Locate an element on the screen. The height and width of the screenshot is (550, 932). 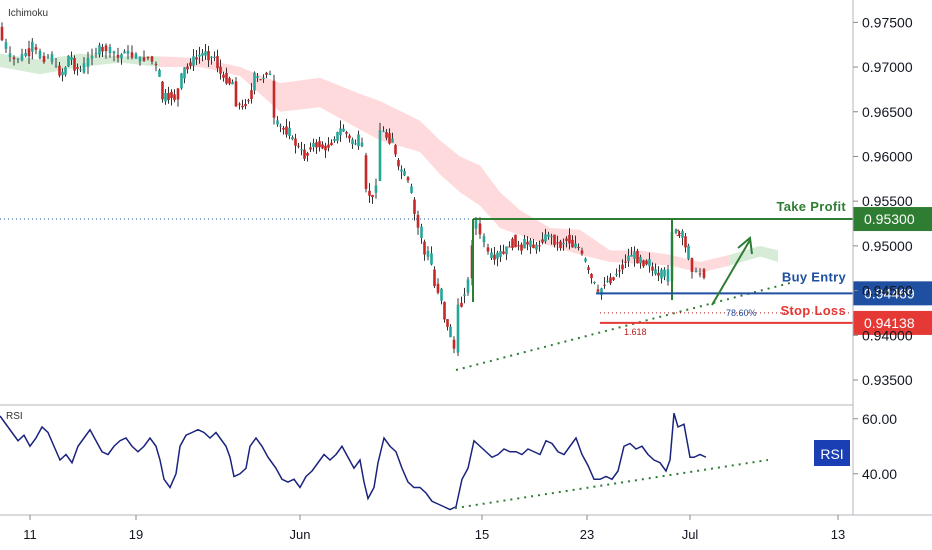
price-tick-label: 0.94500 is located at coordinates (887, 291).